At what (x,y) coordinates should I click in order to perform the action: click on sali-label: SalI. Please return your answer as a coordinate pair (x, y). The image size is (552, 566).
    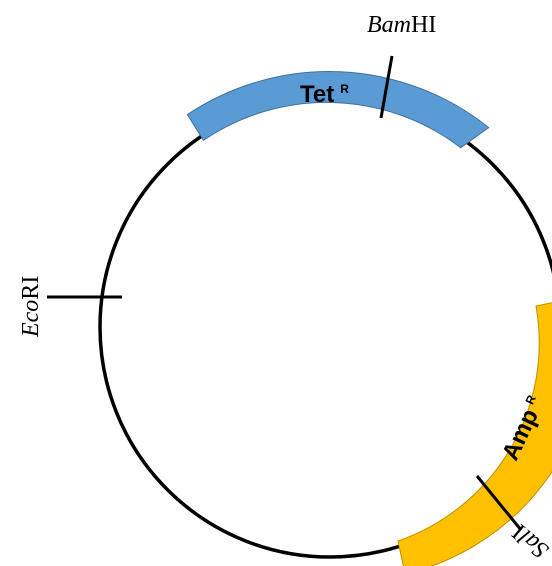
    Looking at the image, I should click on (530, 541).